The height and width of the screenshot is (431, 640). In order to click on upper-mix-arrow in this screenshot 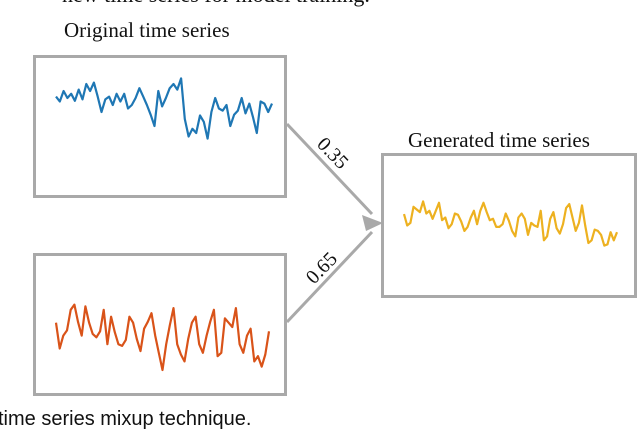, I will do `click(329, 169)`.